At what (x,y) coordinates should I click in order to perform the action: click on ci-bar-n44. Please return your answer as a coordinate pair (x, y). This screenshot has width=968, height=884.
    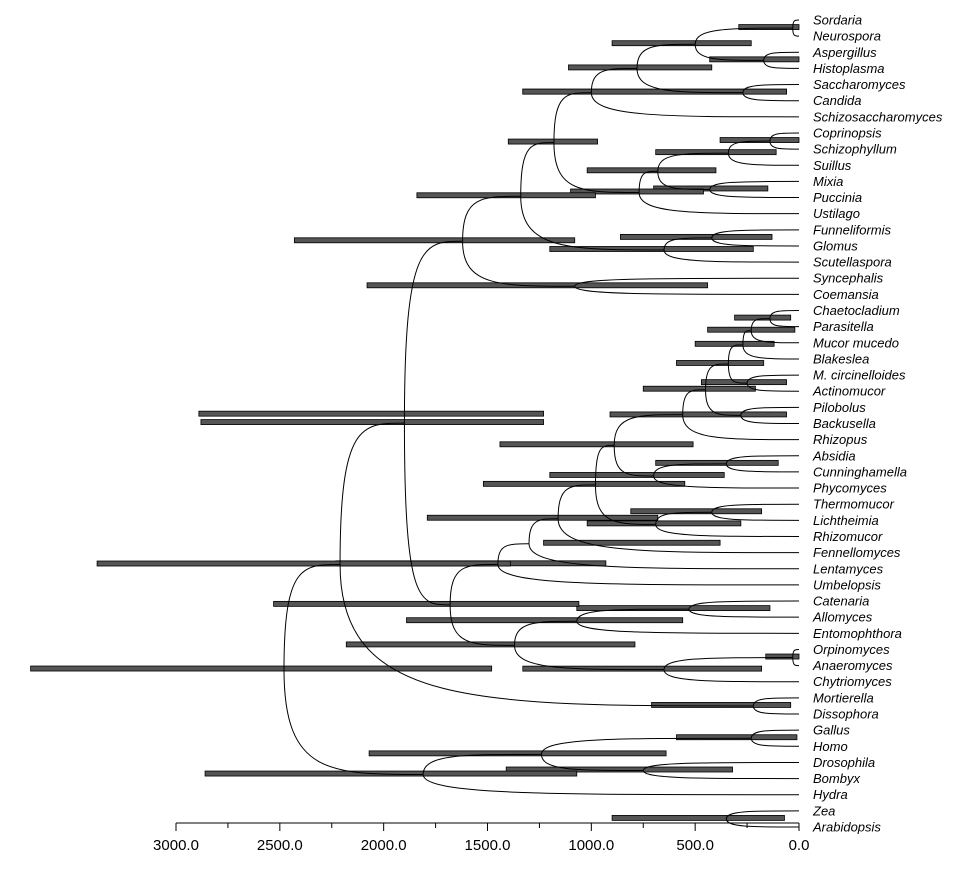
    Looking at the image, I should click on (737, 737).